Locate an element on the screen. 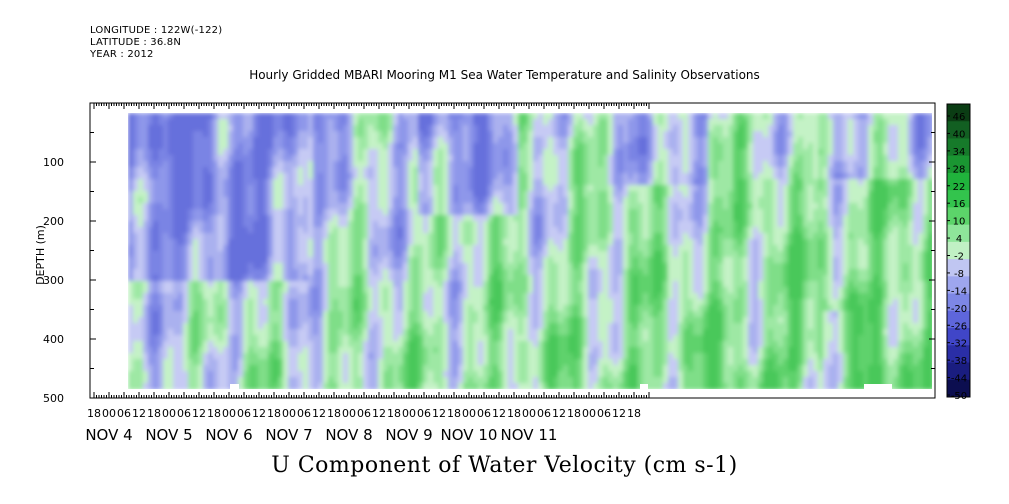 The image size is (1009, 504). y-tick-label: 300 is located at coordinates (53, 280).